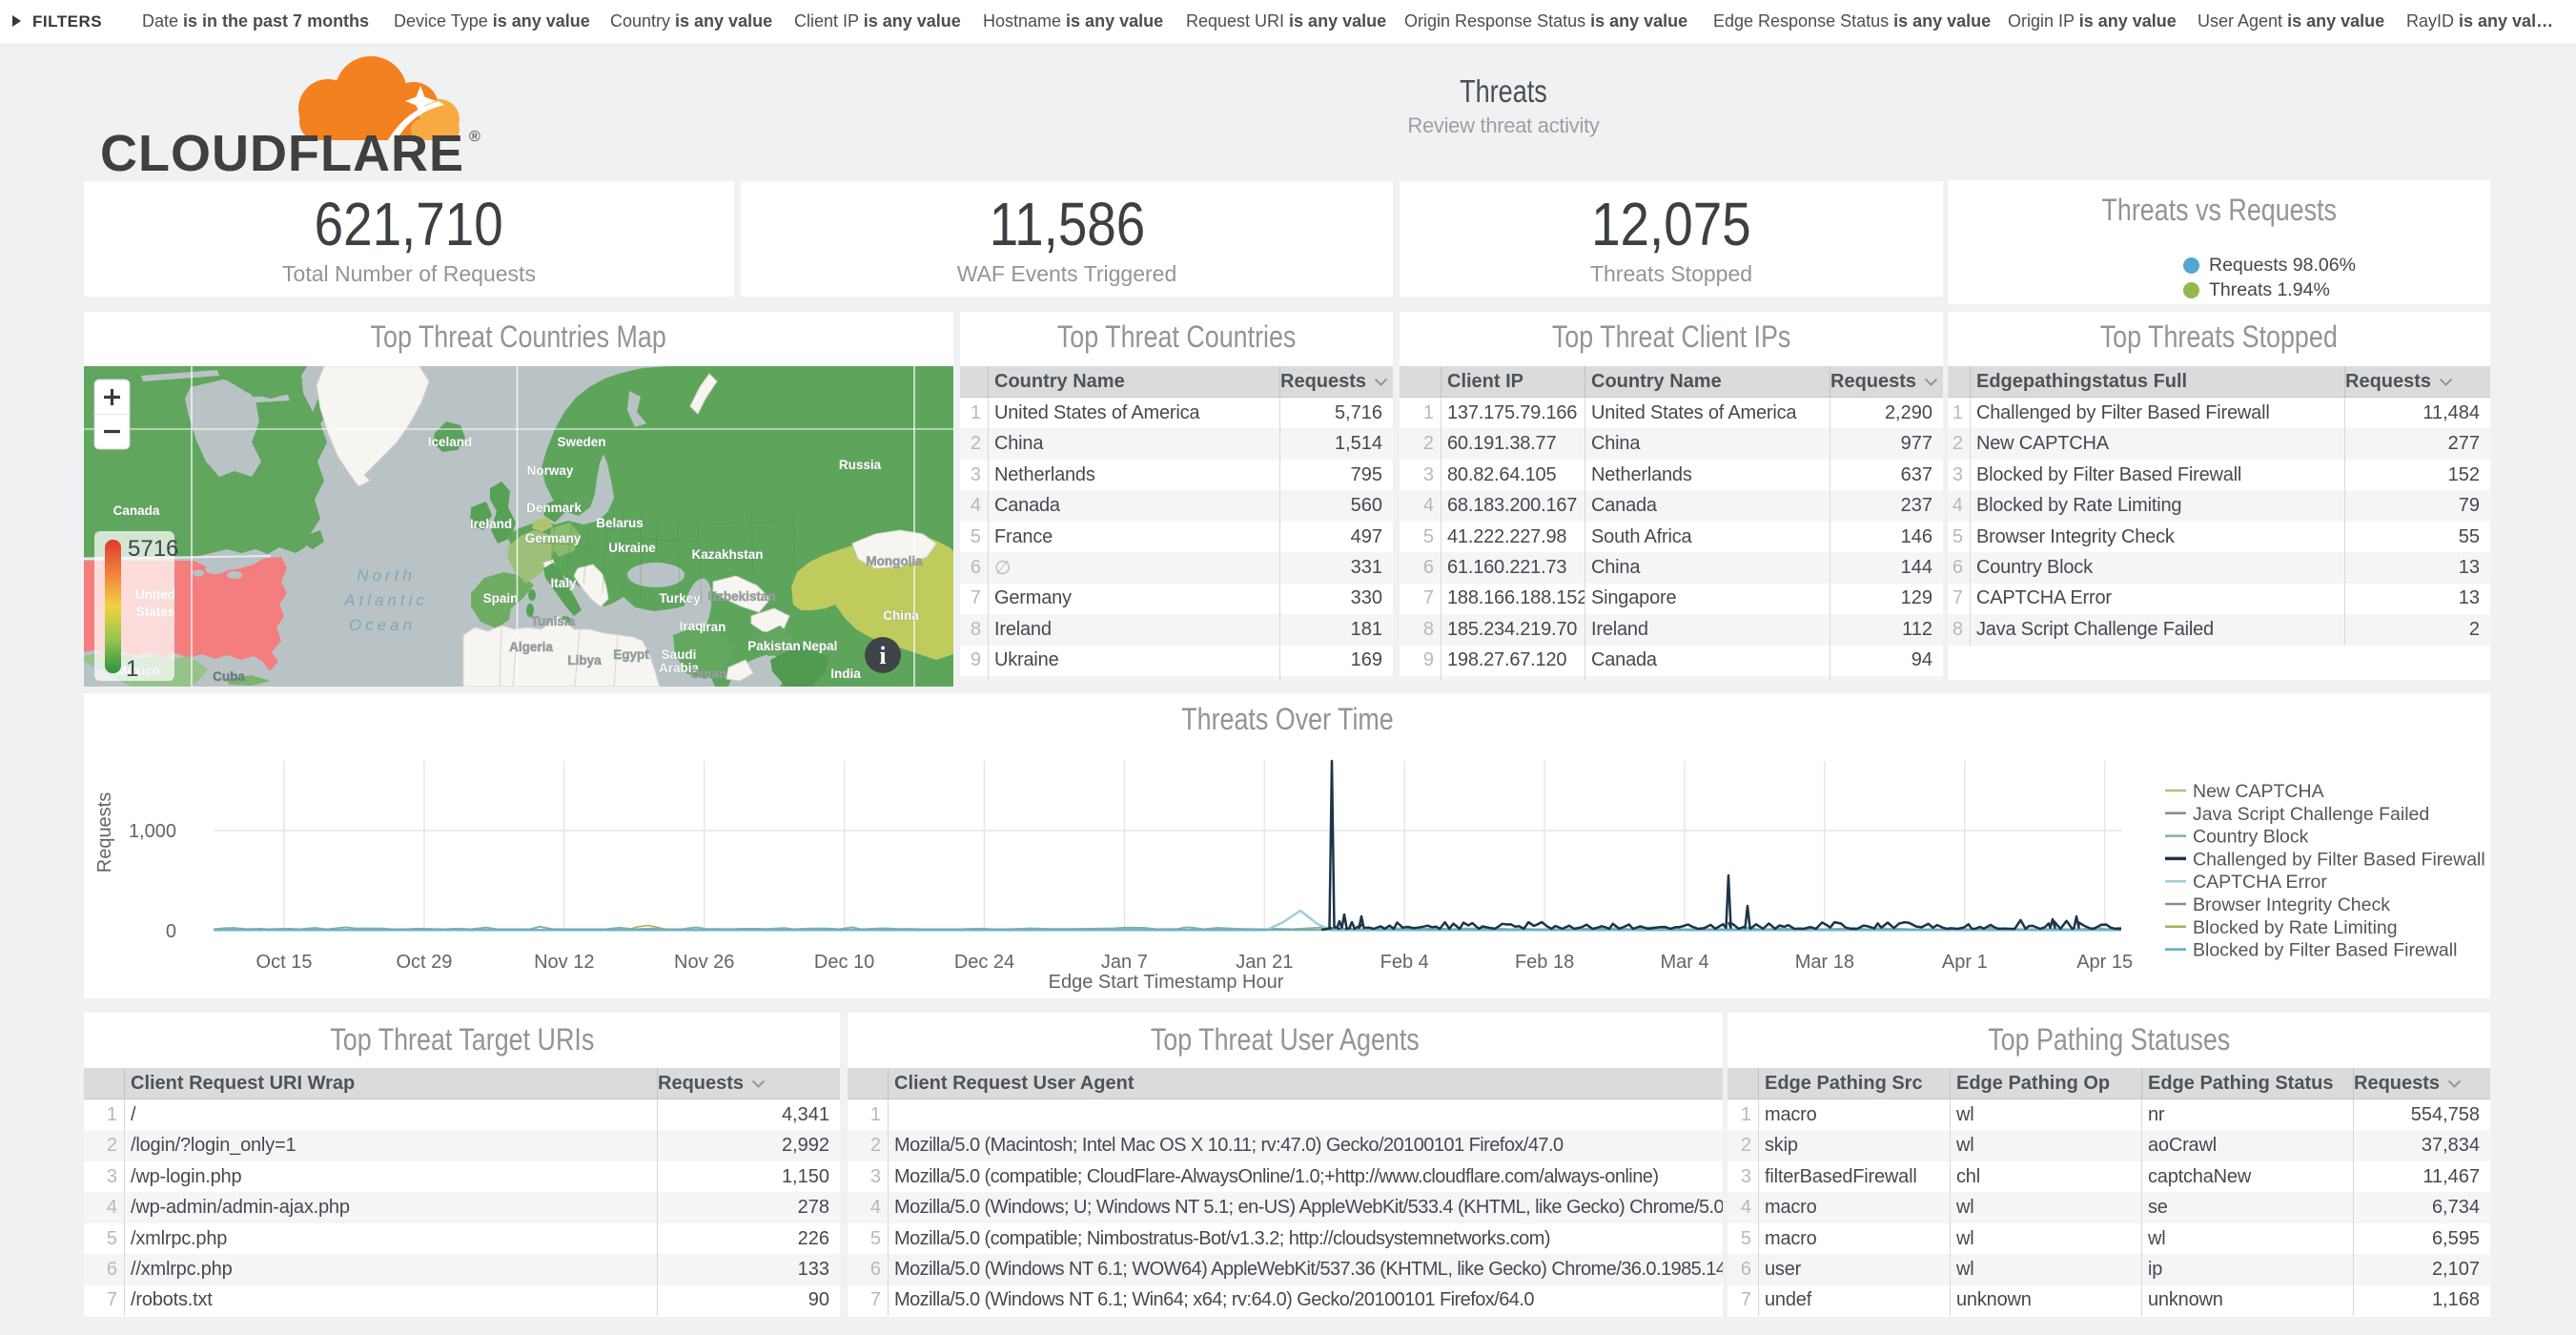 This screenshot has width=2576, height=1335. What do you see at coordinates (680, 668) in the screenshot?
I see `svg-text: Arabia` at bounding box center [680, 668].